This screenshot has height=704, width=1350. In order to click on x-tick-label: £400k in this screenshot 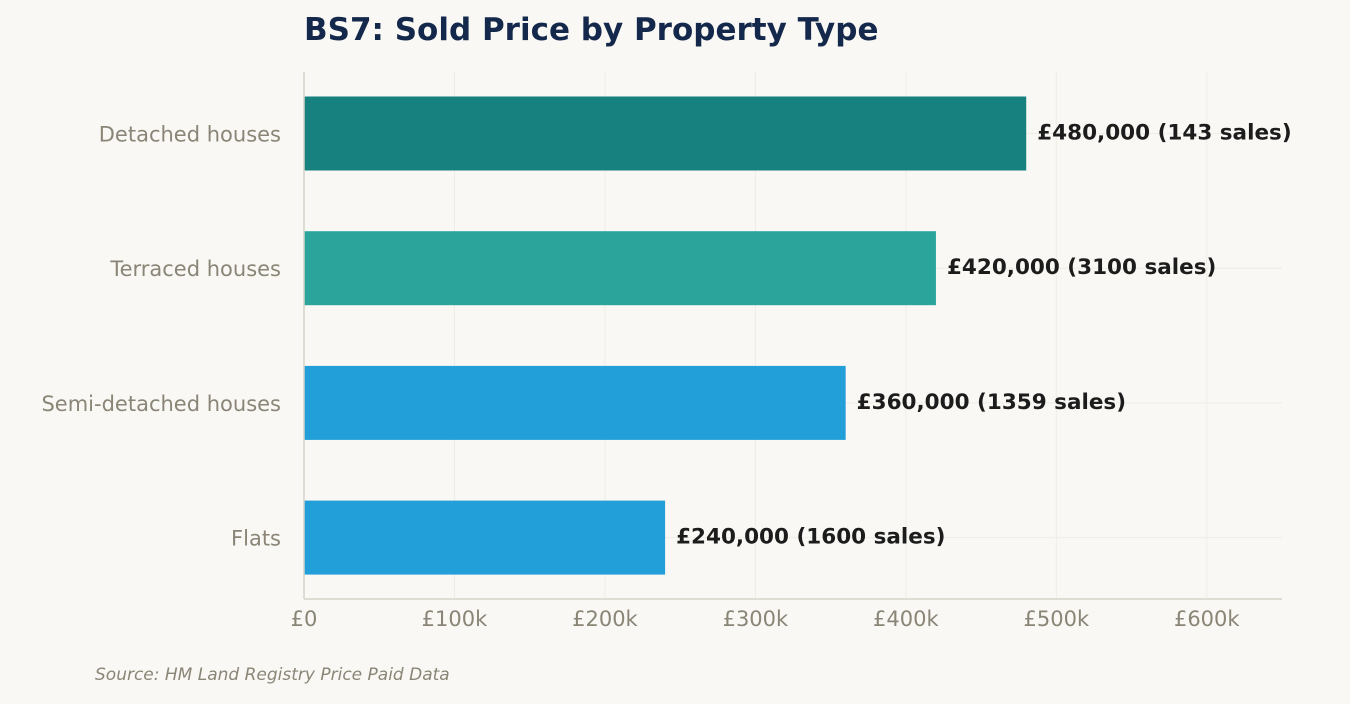, I will do `click(906, 619)`.